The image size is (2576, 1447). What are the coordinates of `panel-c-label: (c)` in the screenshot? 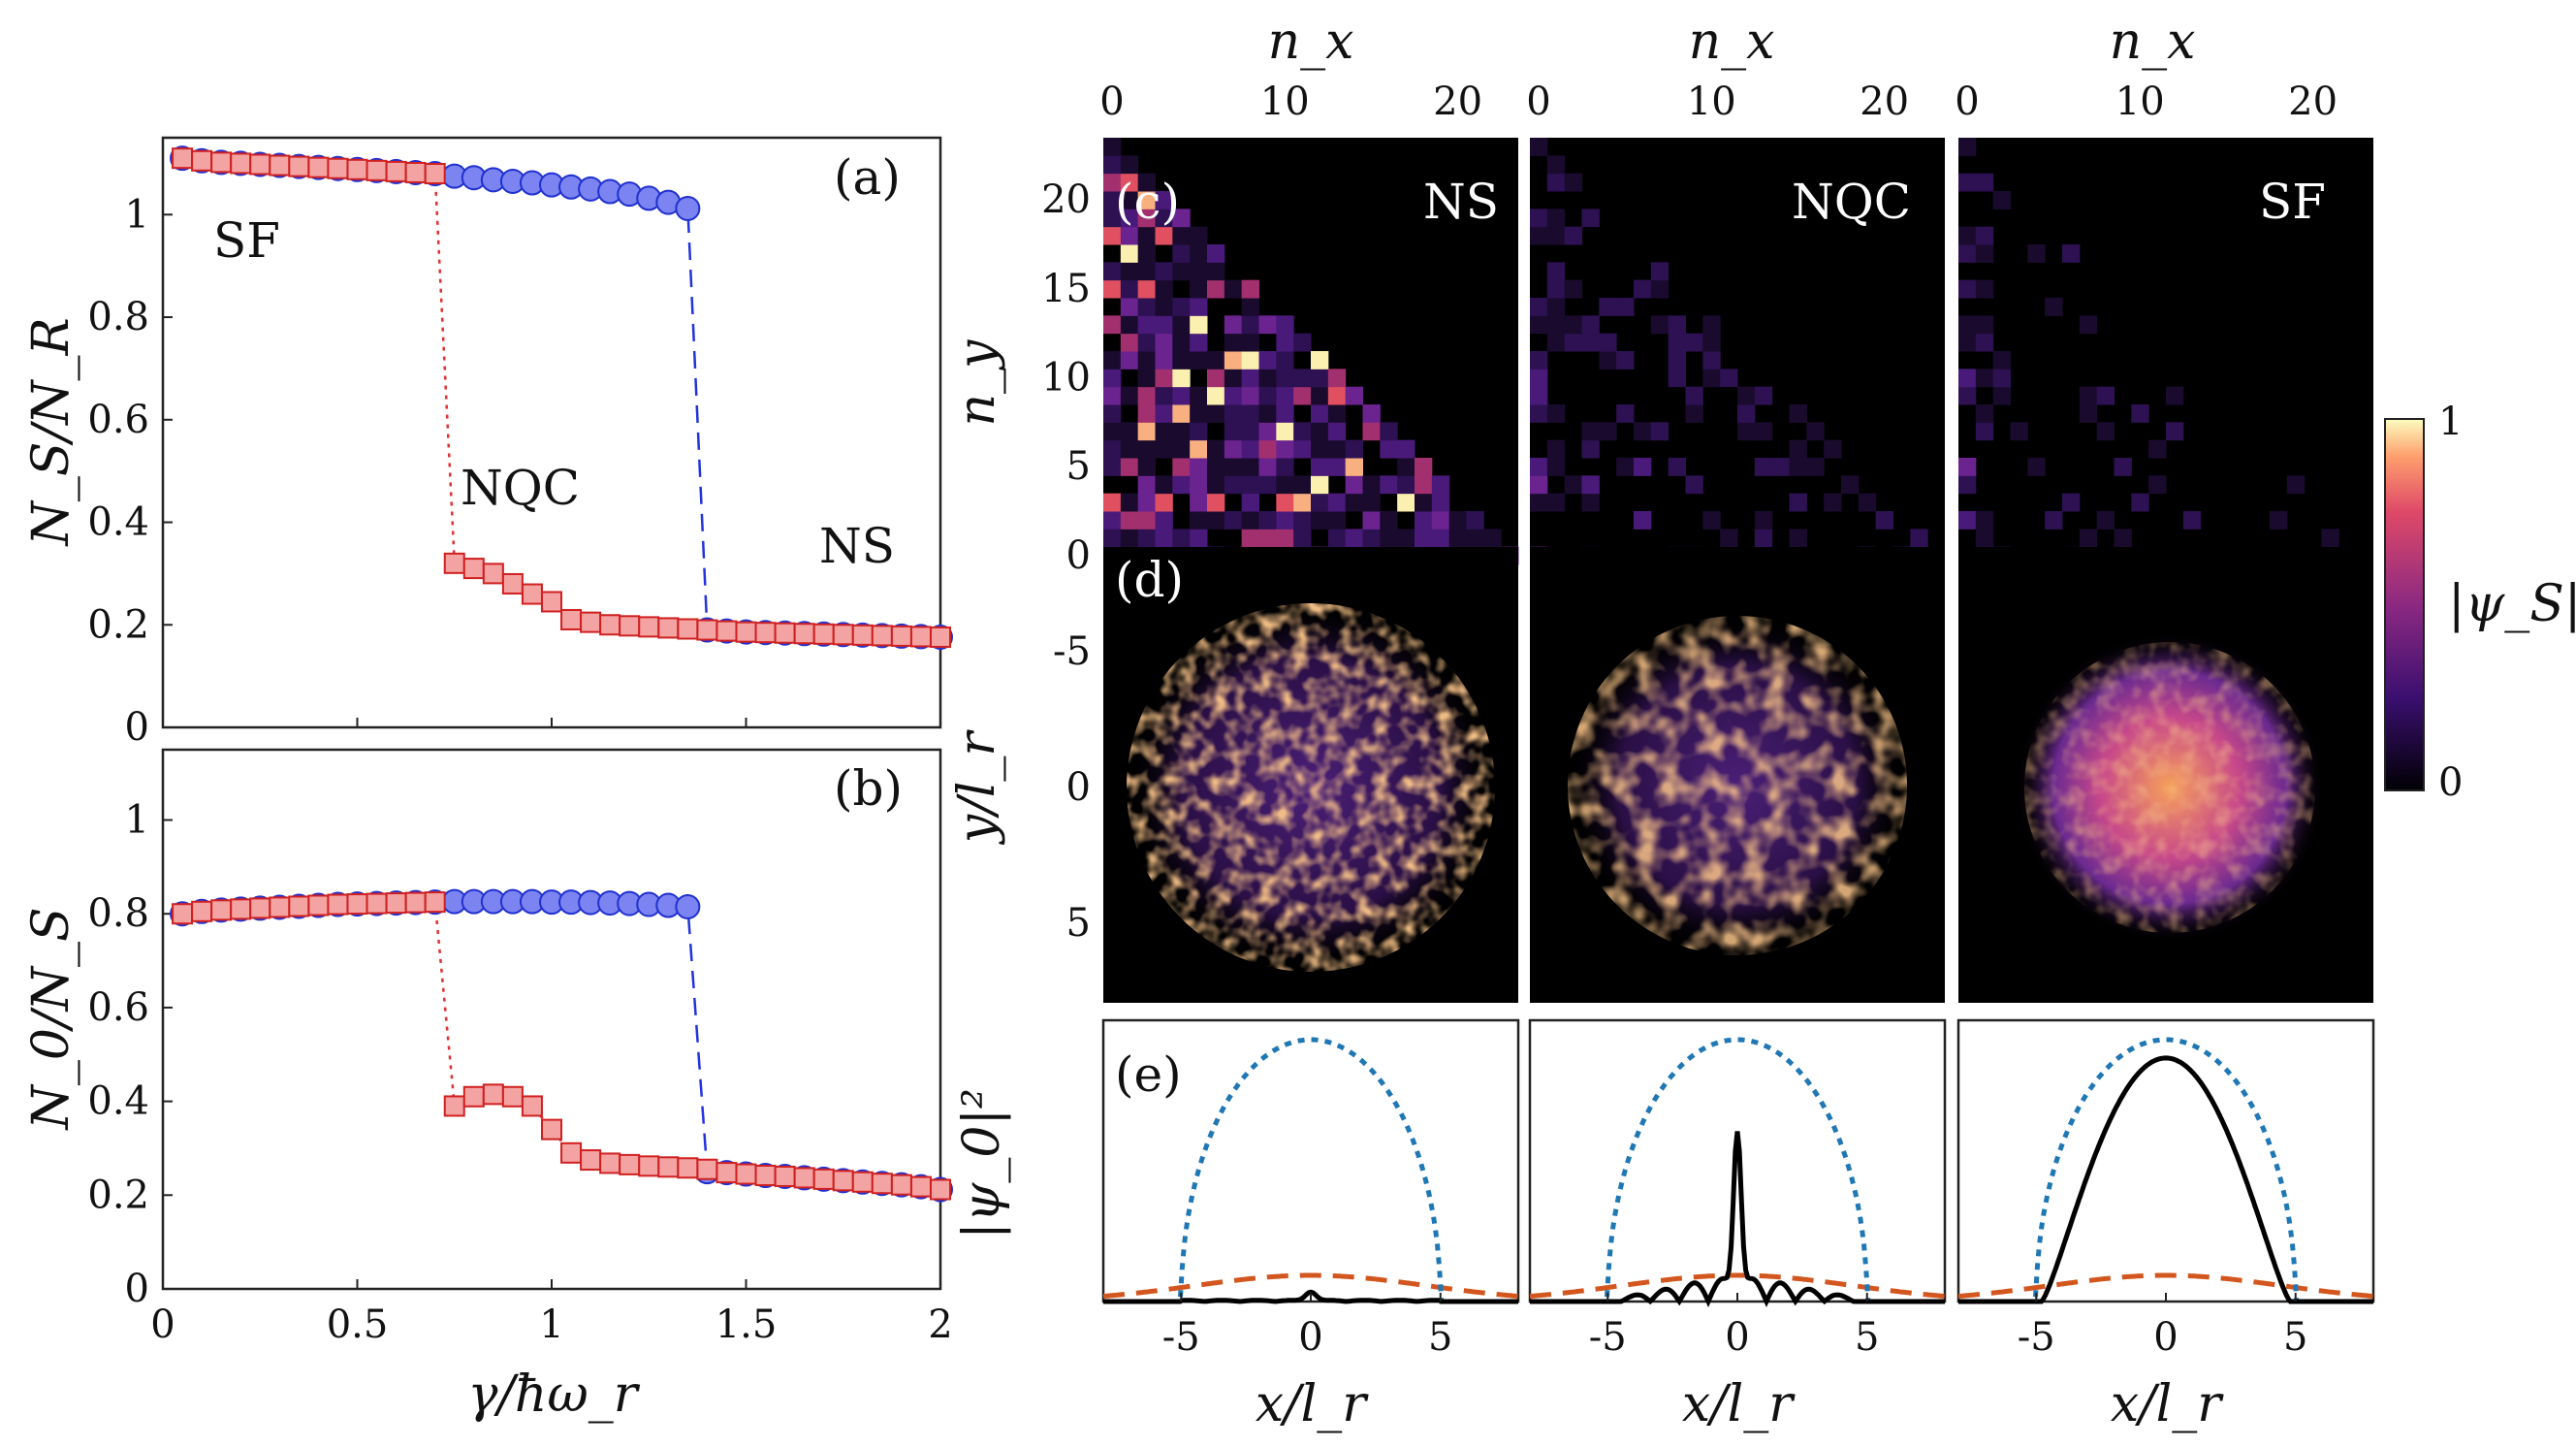 It's located at (1147, 202).